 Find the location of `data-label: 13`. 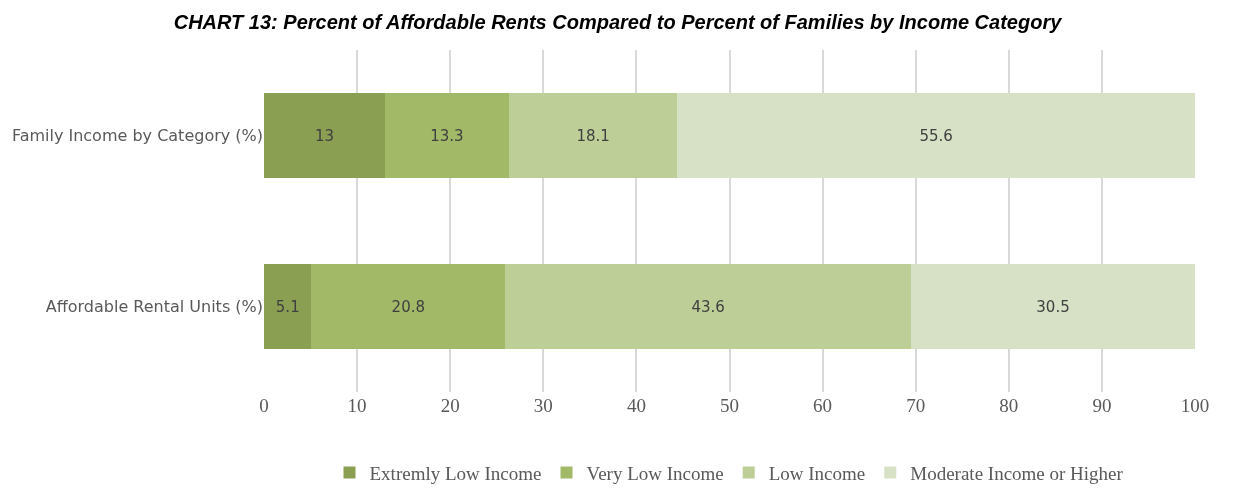

data-label: 13 is located at coordinates (324, 135).